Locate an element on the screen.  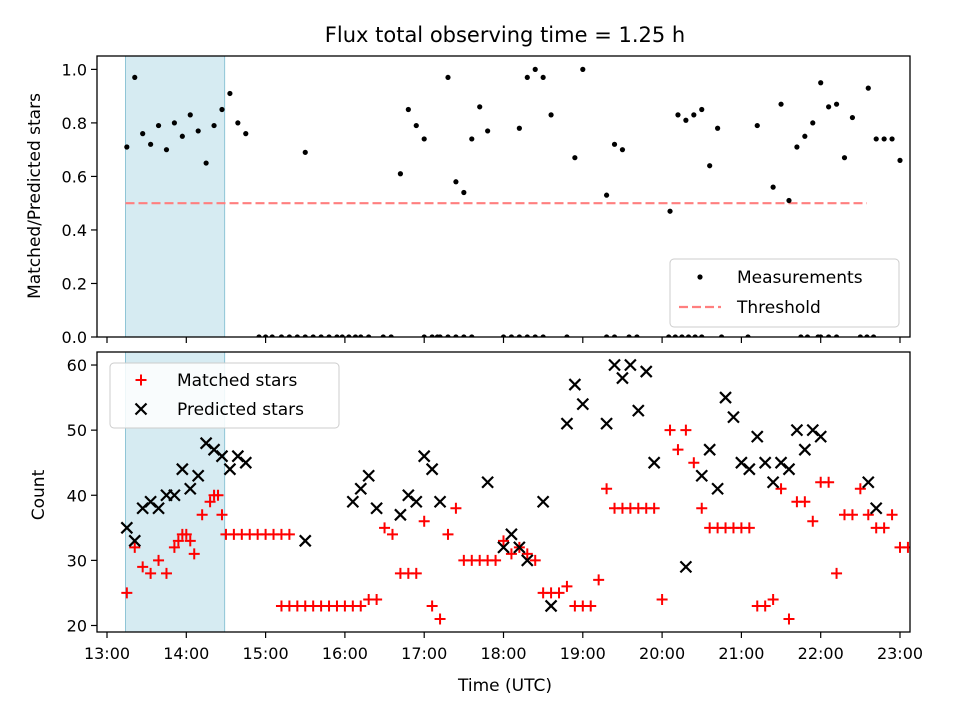
x-tick-label: 22:00 is located at coordinates (821, 653).